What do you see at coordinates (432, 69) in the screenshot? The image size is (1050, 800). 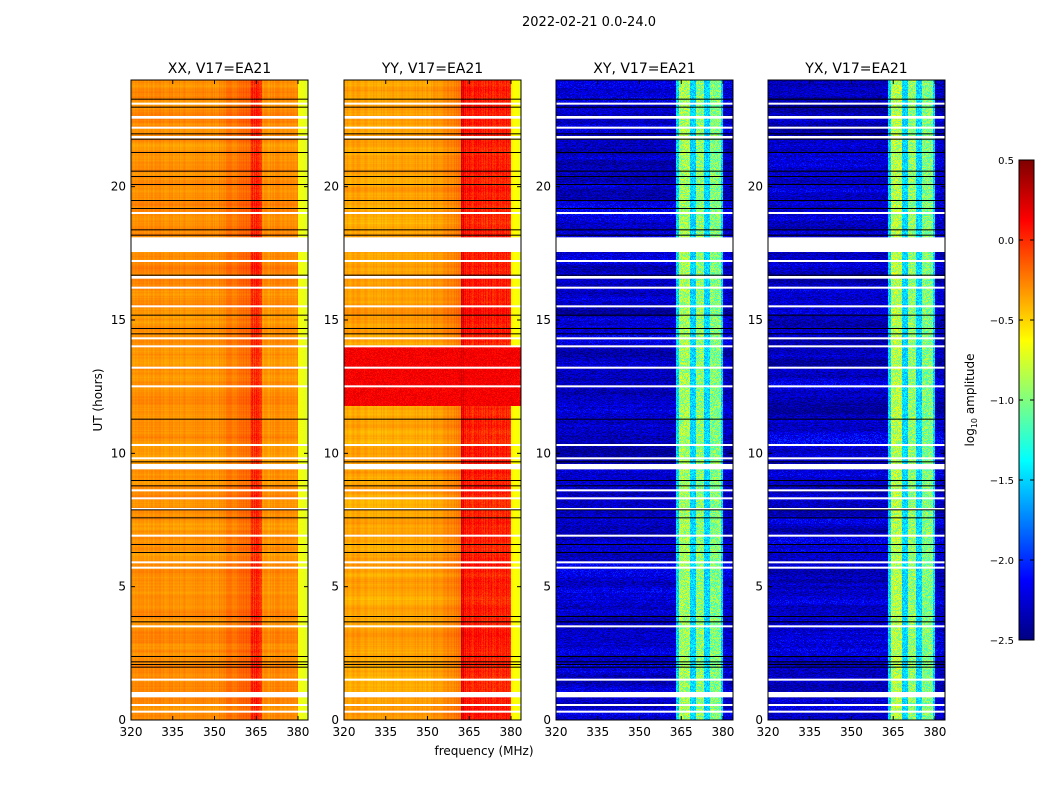 I see `panel-title: YY, V17=EA21` at bounding box center [432, 69].